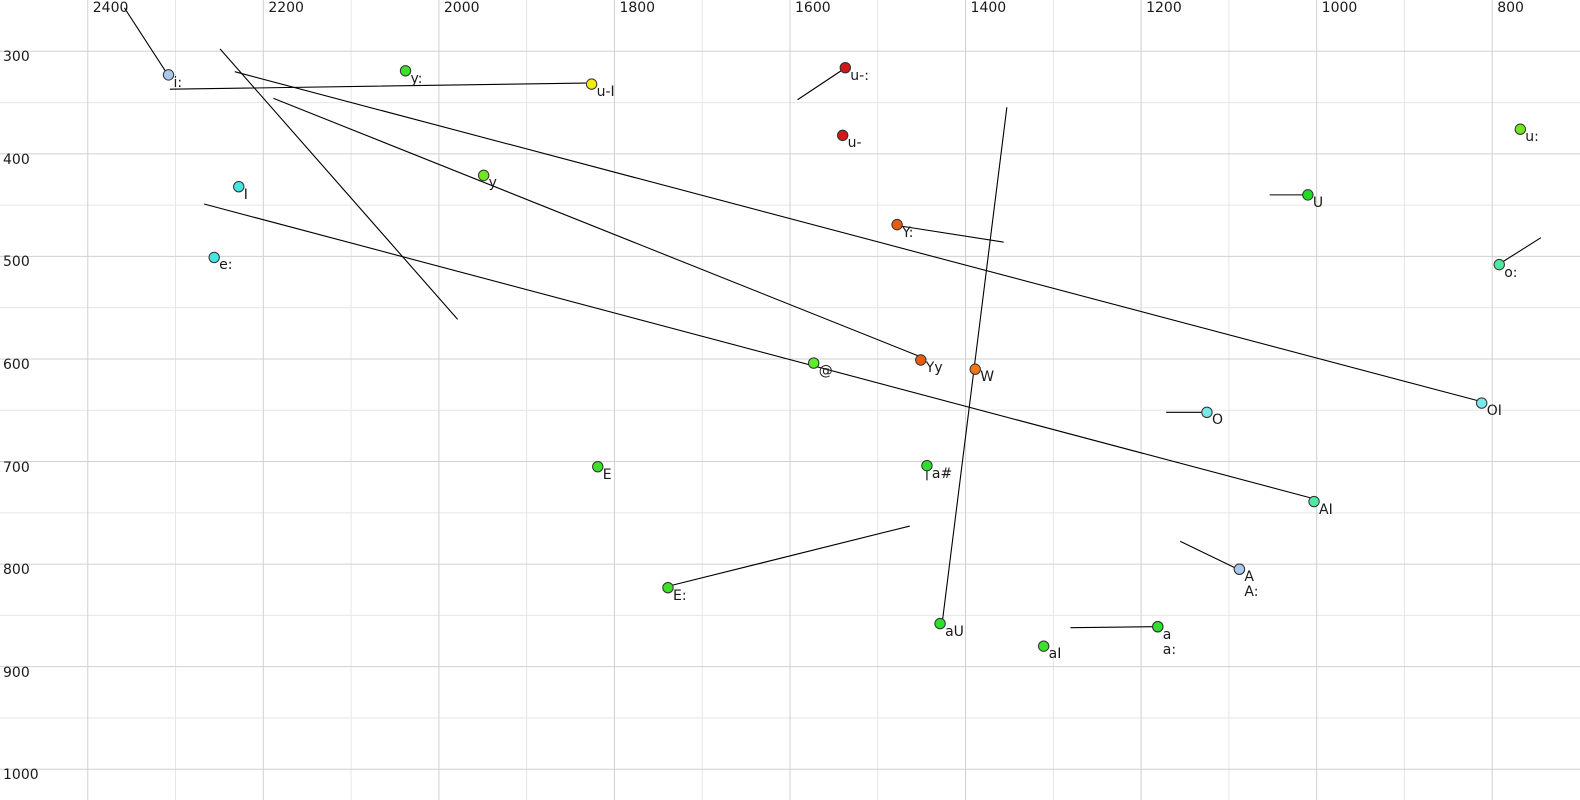 Image resolution: width=1580 pixels, height=800 pixels. I want to click on x-tick-label: 1800, so click(637, 8).